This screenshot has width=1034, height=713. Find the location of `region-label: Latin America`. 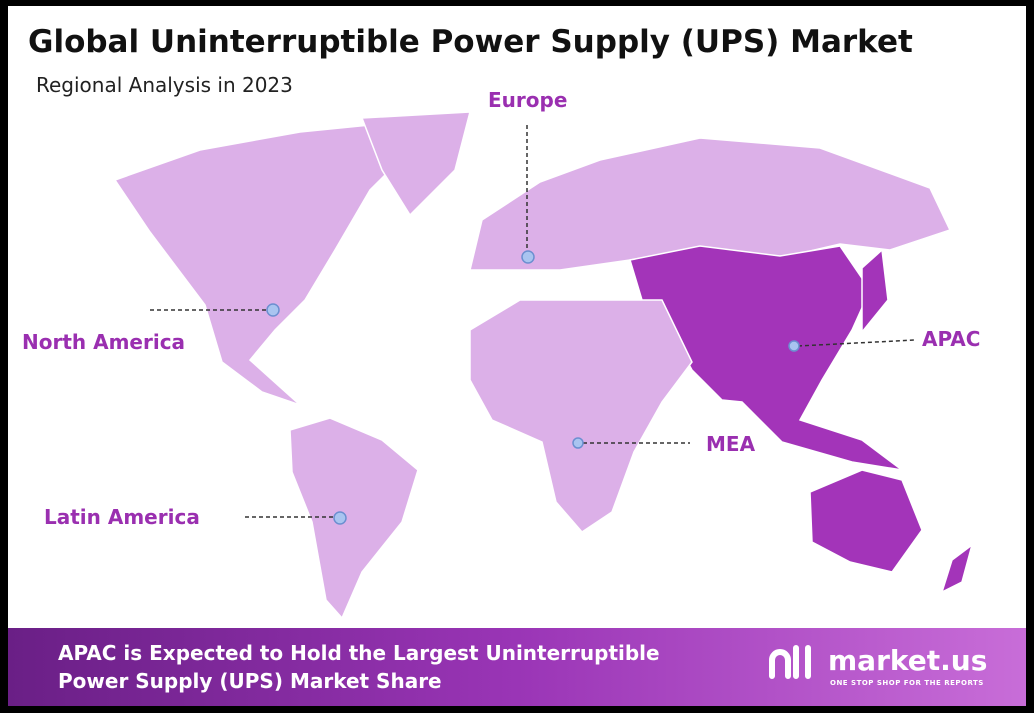

region-label: Latin America is located at coordinates (122, 517).